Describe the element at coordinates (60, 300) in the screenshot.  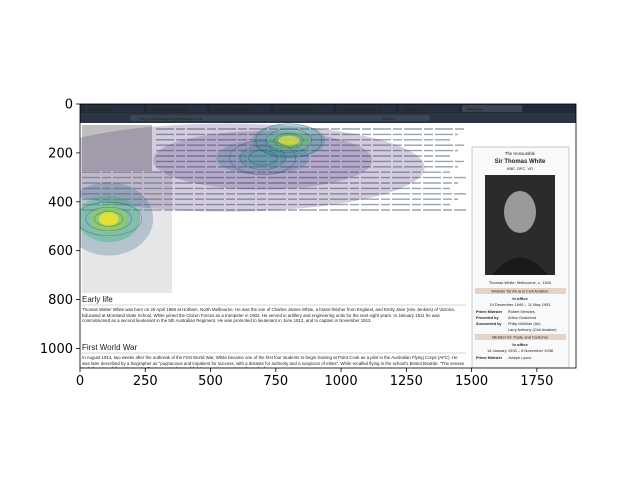
I see `y-tick-label: 800` at that location.